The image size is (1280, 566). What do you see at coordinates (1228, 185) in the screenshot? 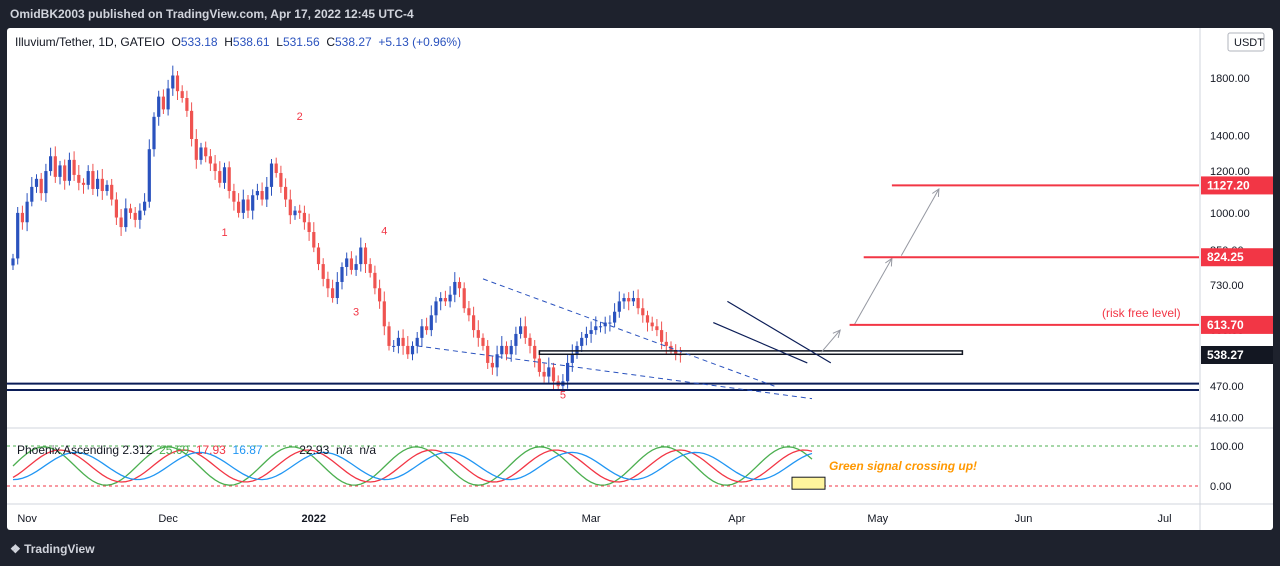
I see `level-label-target-2: 1127.20` at bounding box center [1228, 185].